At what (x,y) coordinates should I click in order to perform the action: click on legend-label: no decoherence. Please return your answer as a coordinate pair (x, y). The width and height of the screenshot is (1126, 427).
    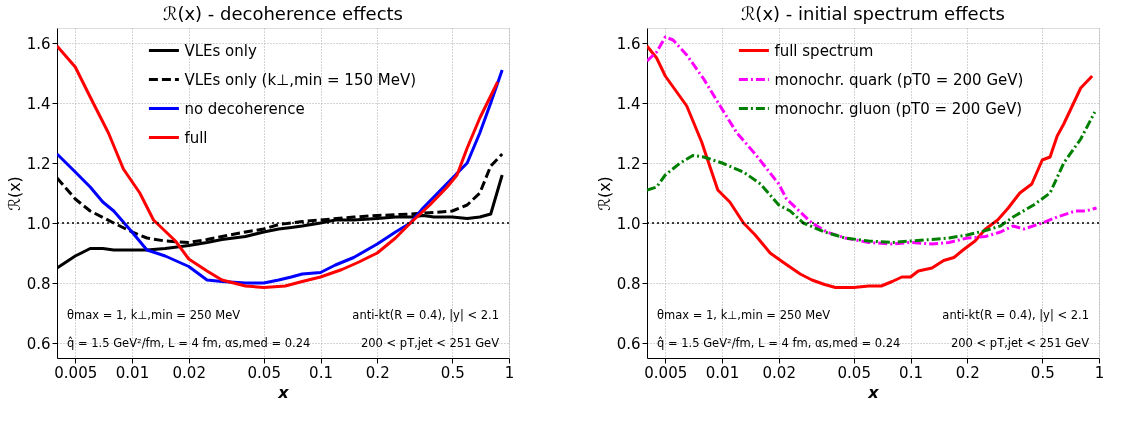
    Looking at the image, I should click on (244, 108).